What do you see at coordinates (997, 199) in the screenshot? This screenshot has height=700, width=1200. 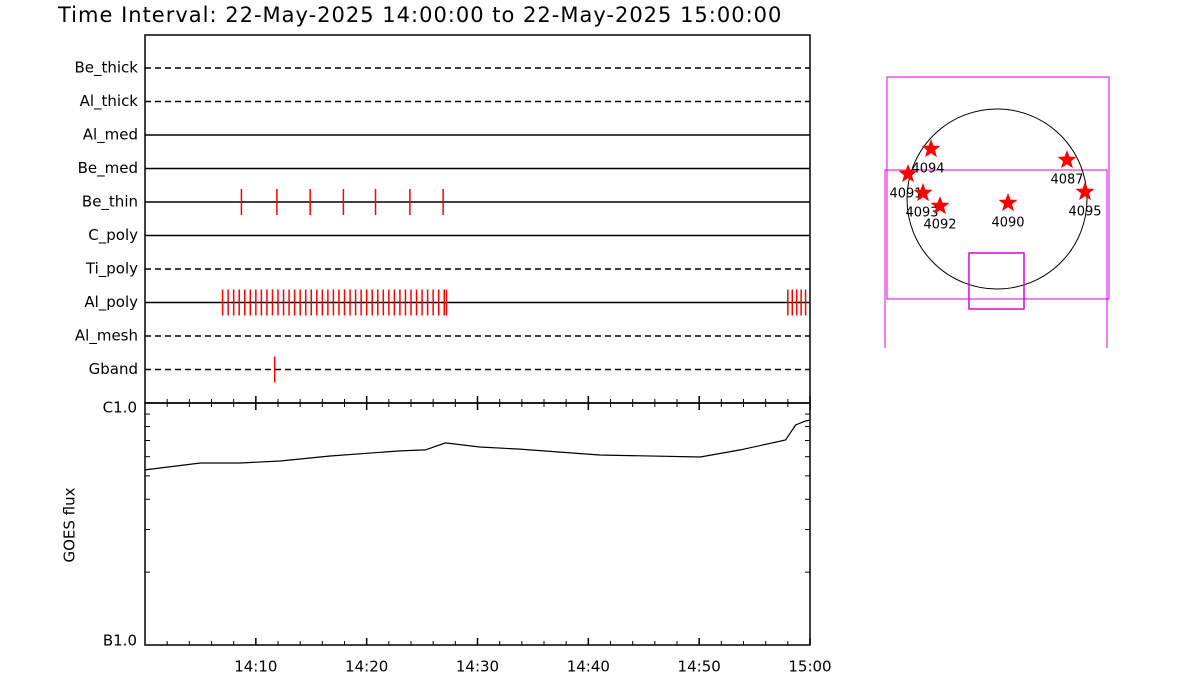 I see `solar-disk` at bounding box center [997, 199].